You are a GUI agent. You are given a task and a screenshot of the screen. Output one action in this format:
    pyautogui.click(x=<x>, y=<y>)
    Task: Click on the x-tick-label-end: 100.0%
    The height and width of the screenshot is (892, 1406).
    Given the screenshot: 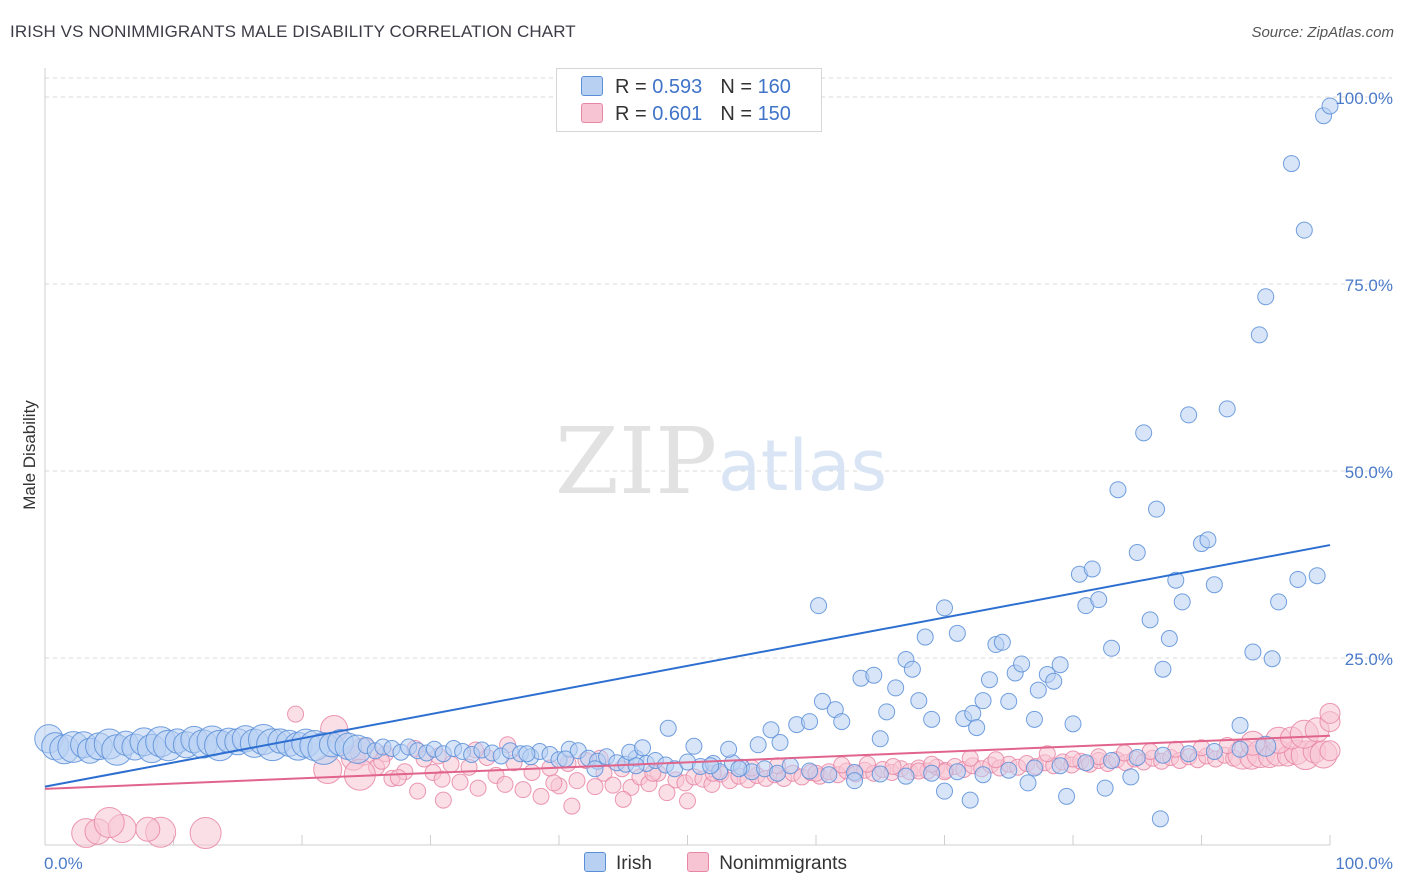 What is the action you would take?
    pyautogui.click(x=1364, y=863)
    